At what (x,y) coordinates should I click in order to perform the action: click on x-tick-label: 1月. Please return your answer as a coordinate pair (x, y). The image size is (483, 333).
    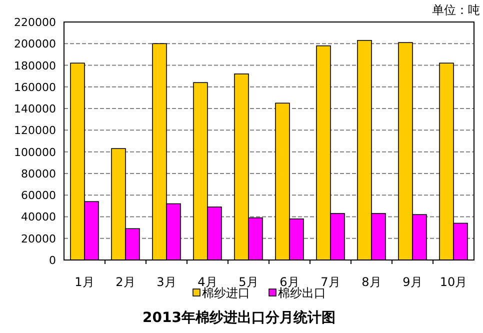
    Looking at the image, I should click on (84, 282).